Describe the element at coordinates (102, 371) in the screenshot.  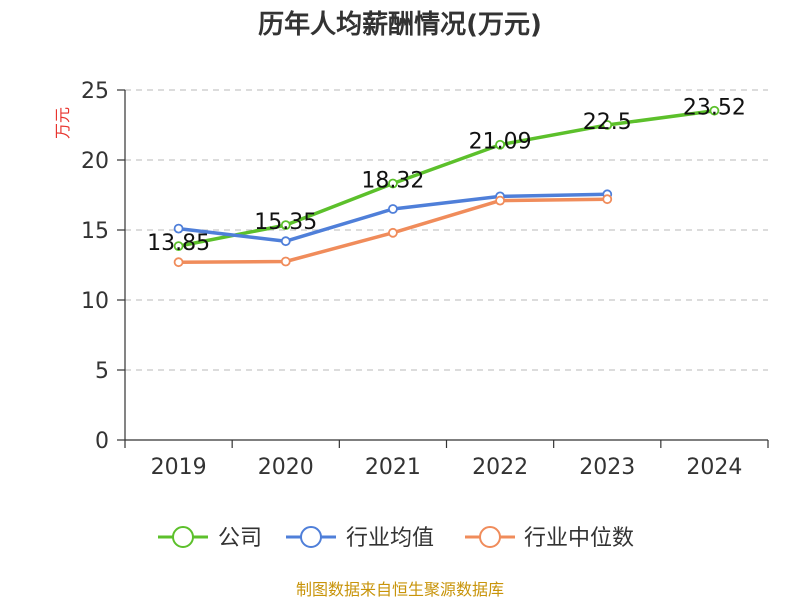
I see `y-tick-label: 5` at that location.